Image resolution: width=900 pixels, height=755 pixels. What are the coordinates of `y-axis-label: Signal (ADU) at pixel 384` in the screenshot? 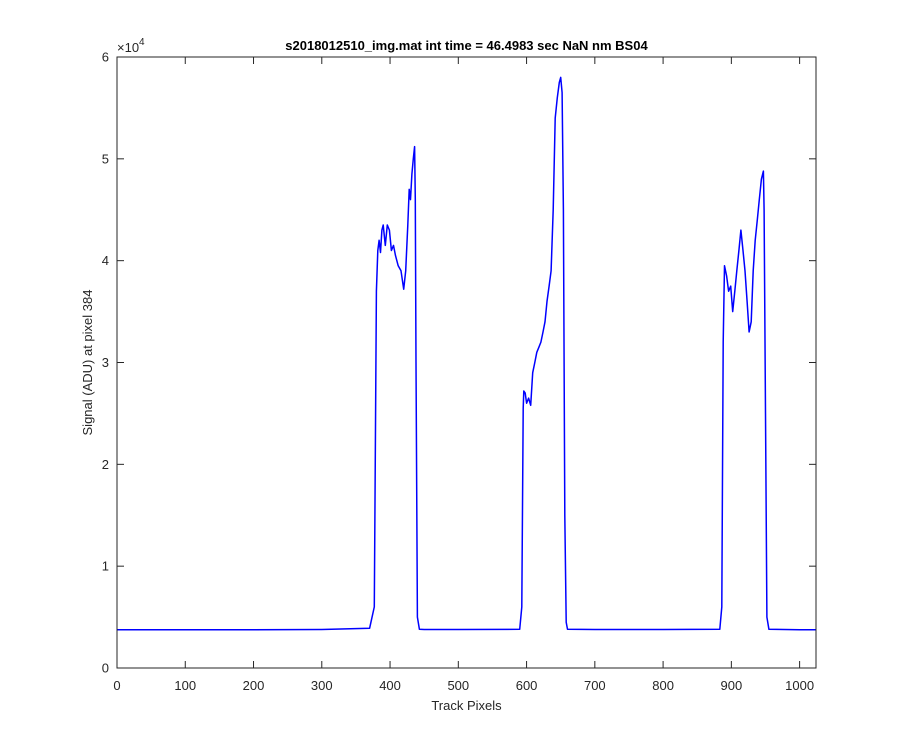 It's located at (87, 363).